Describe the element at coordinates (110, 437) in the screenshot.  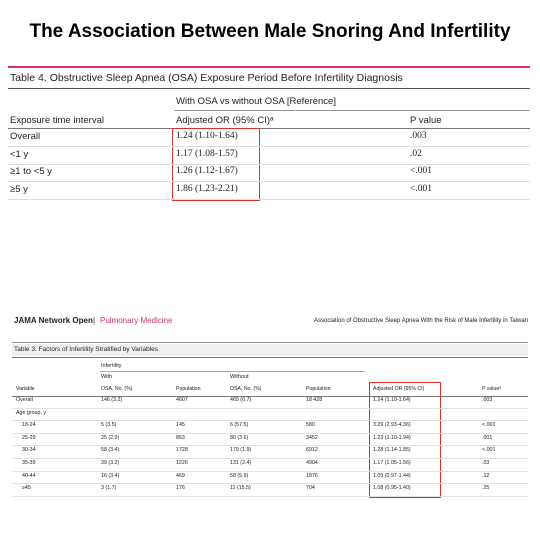
I see `cell: 25 (2.9)` at that location.